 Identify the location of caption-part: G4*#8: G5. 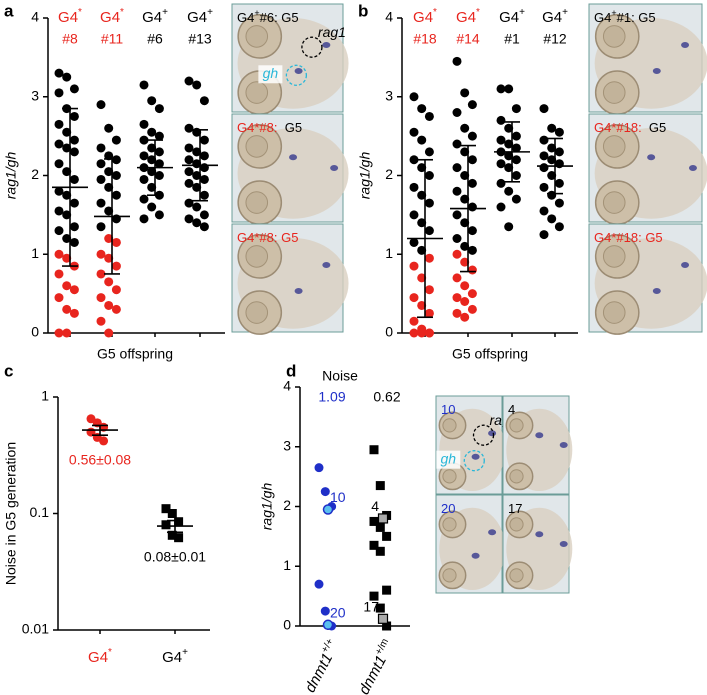
(267, 237).